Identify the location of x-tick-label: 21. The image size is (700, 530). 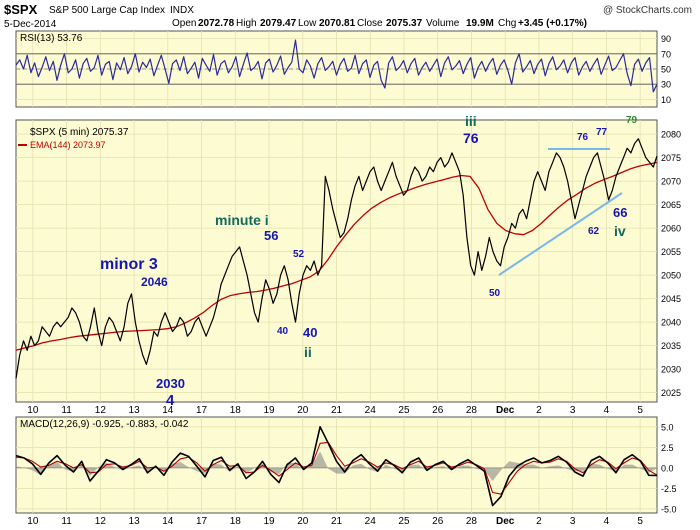
(337, 521).